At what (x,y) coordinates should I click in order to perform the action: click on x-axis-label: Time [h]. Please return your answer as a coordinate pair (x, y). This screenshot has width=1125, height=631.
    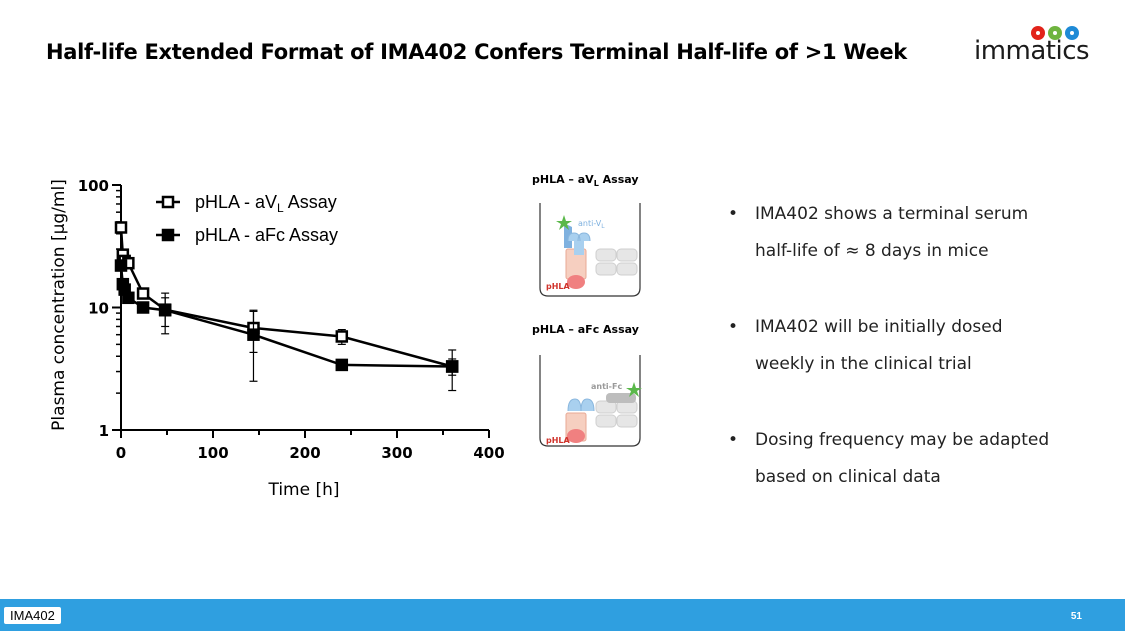
    Looking at the image, I should click on (303, 490).